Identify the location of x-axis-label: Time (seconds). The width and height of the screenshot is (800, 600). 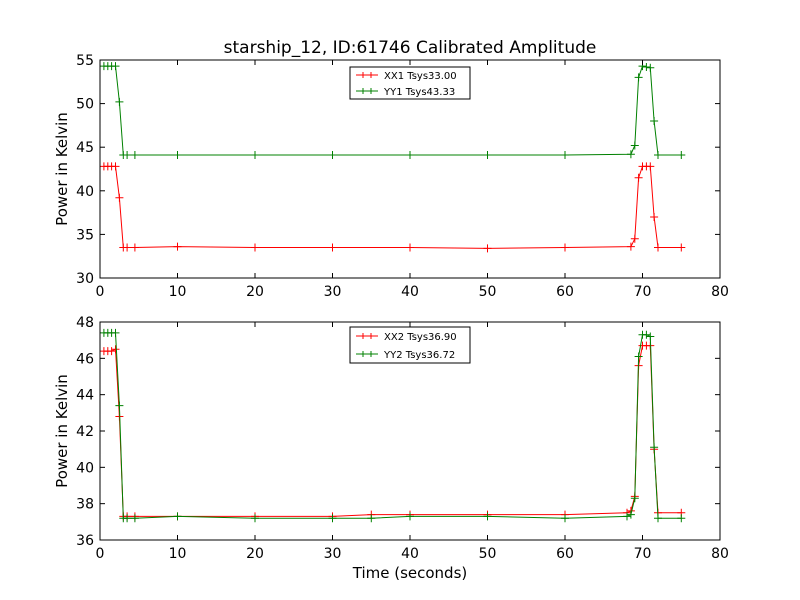
(410, 573).